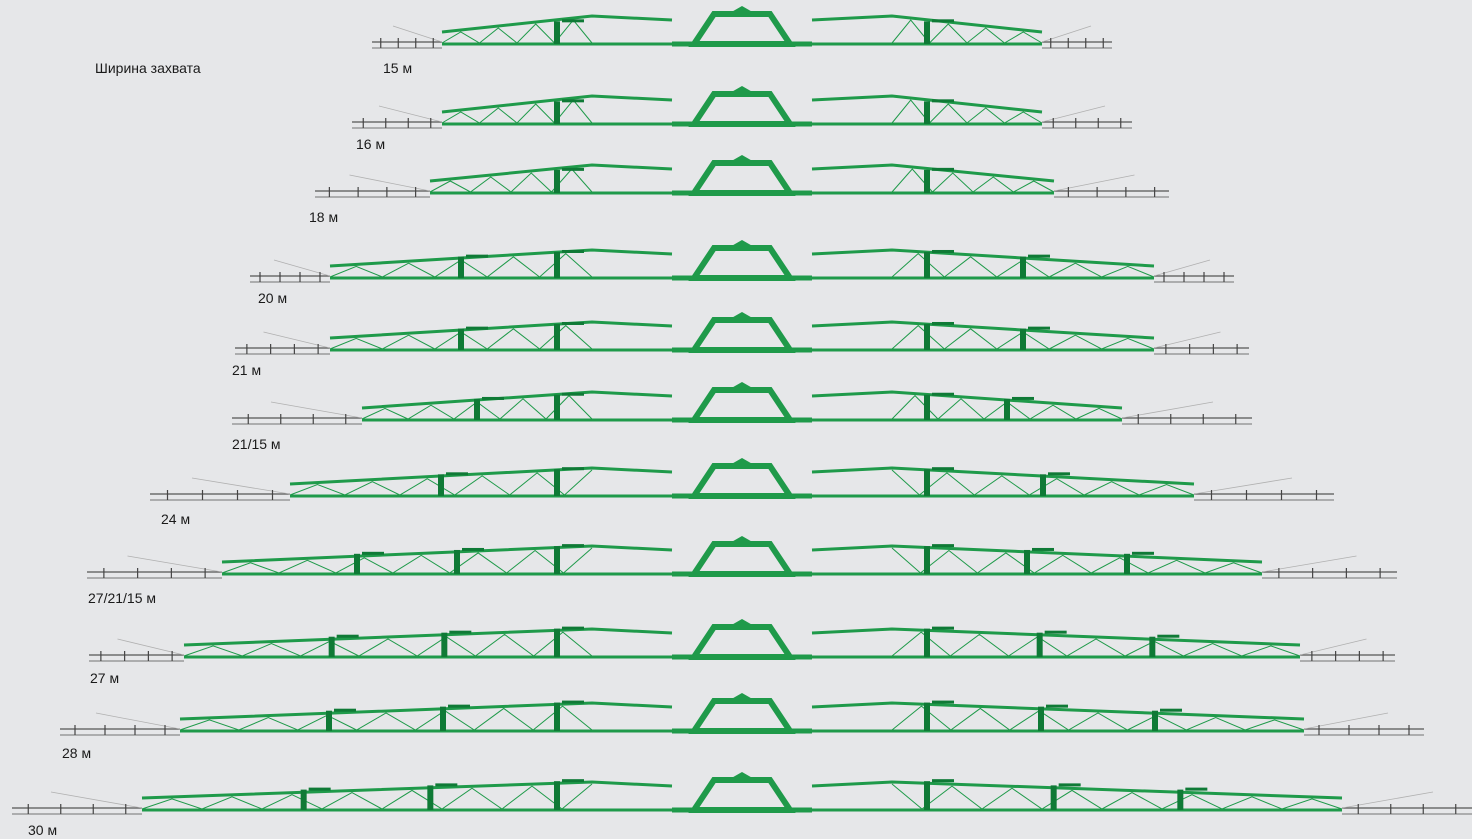  What do you see at coordinates (43, 830) in the screenshot?
I see `boom-width-label: 30 м` at bounding box center [43, 830].